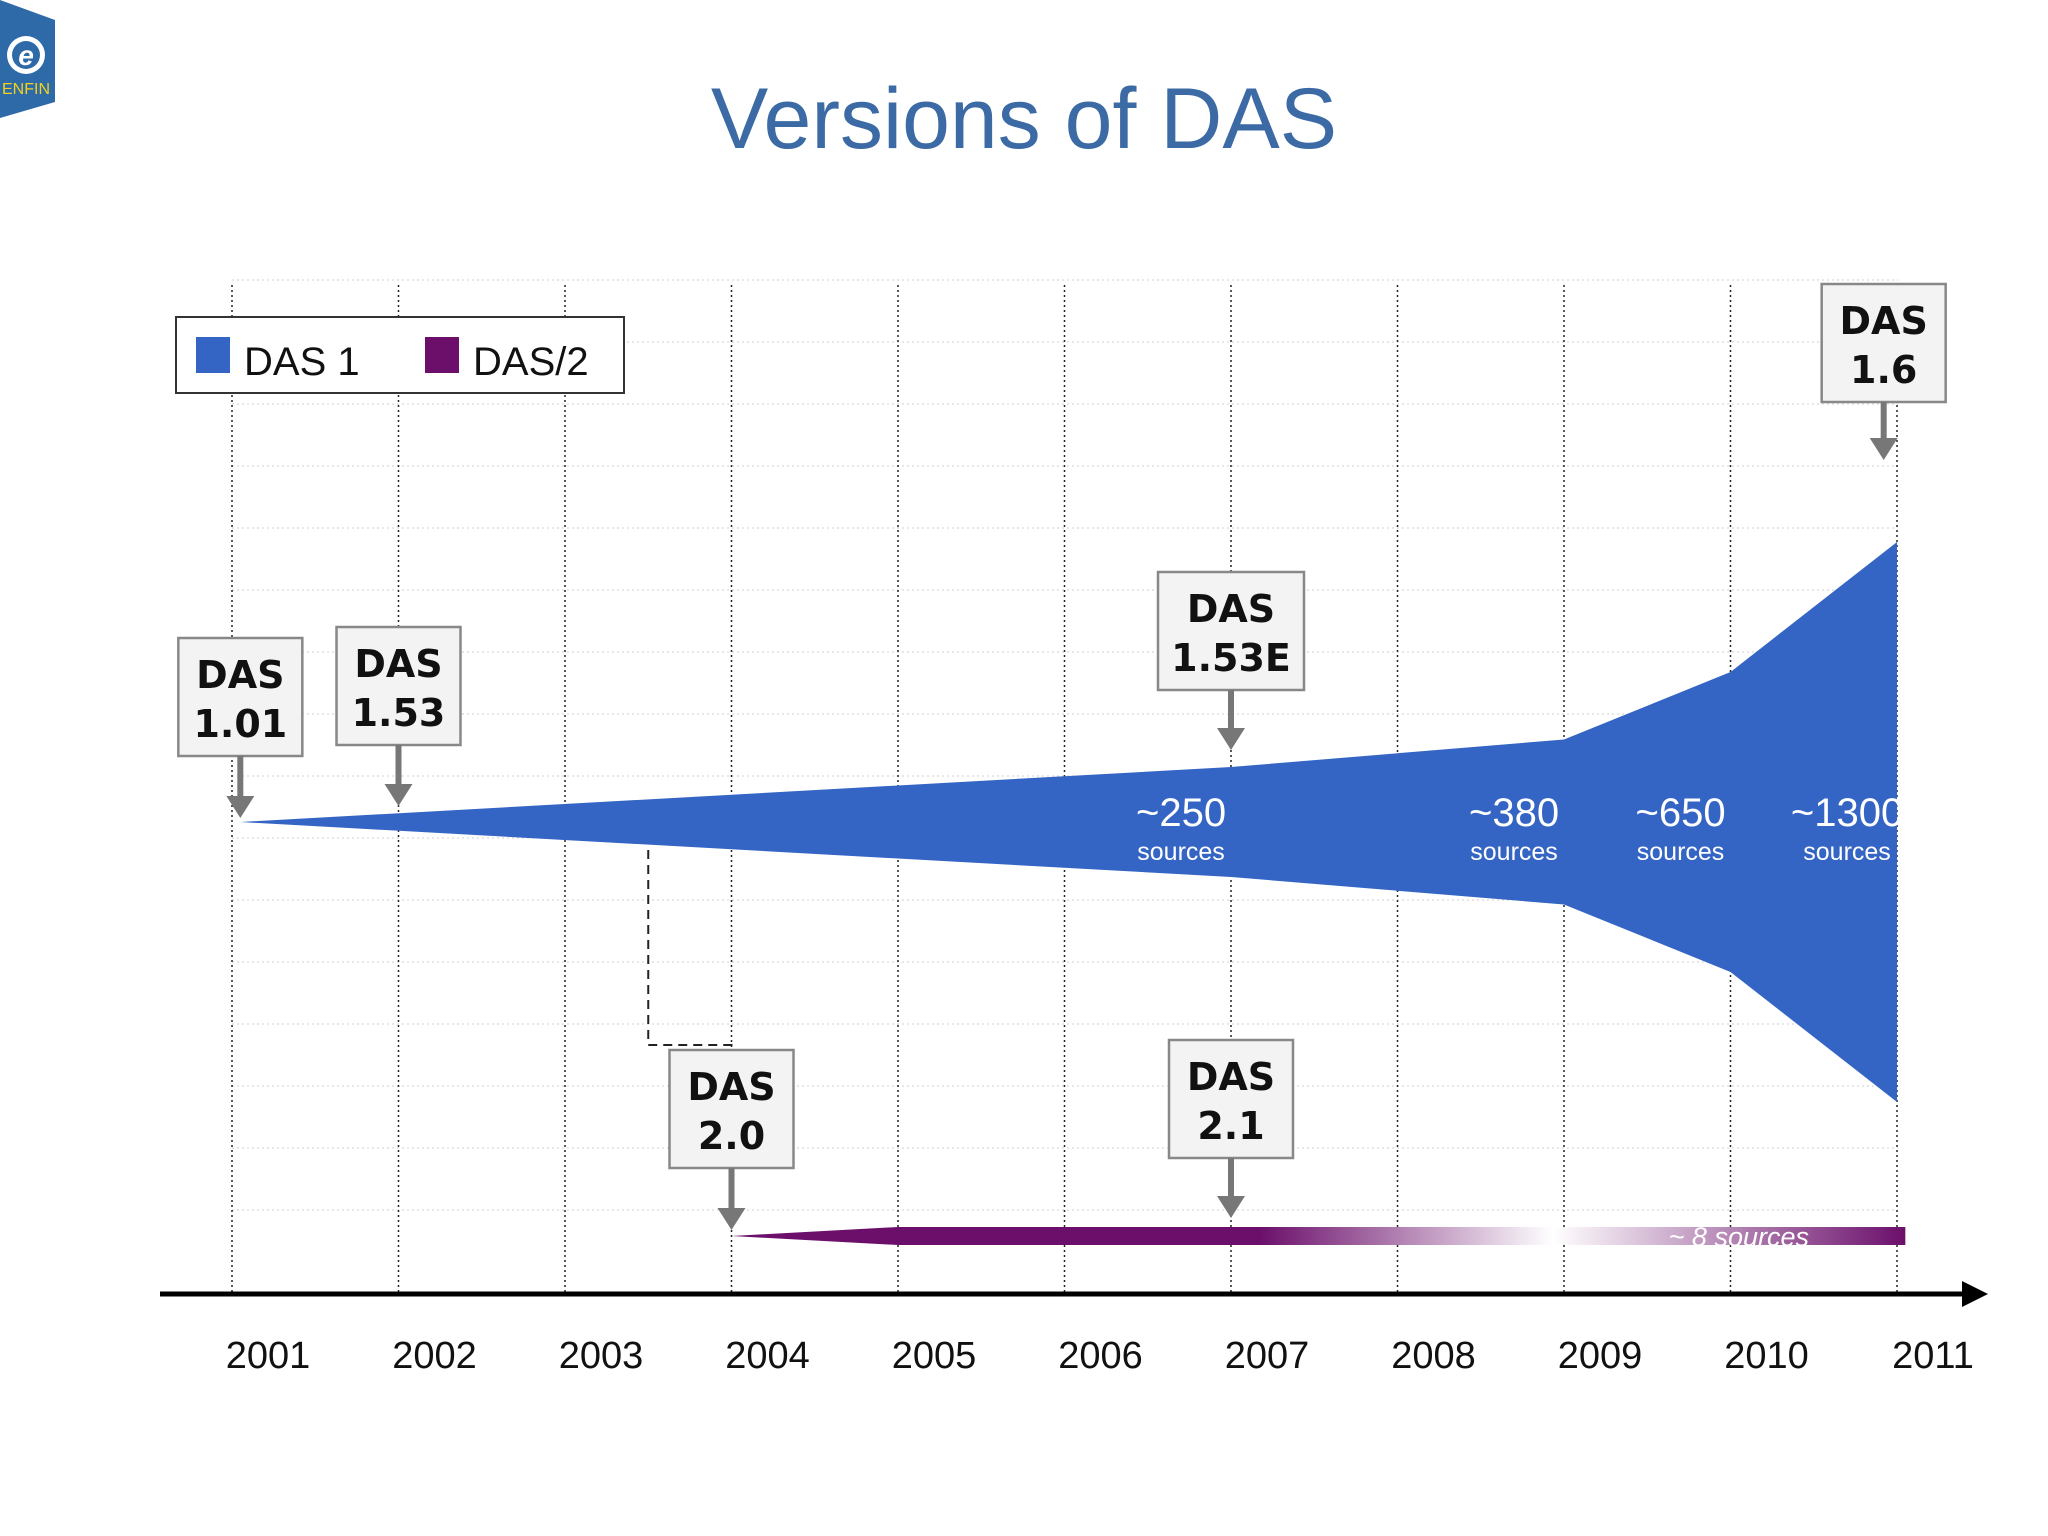  Describe the element at coordinates (240, 724) in the screenshot. I see `version-number: 1.01` at that location.